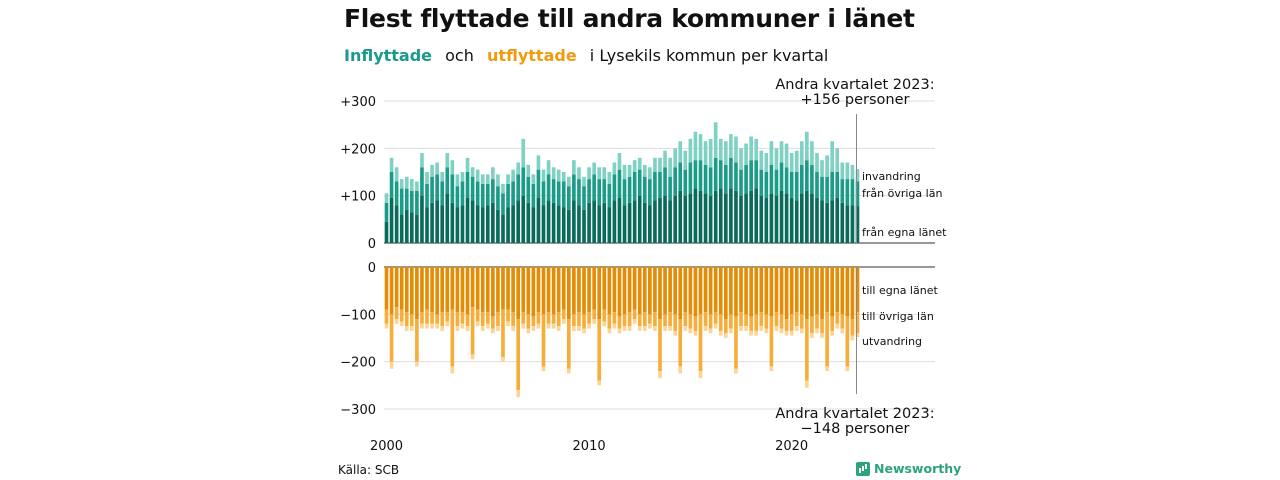 This screenshot has width=1280, height=480. I want to click on subtitle-in-label: Inflyttade, so click(388, 55).